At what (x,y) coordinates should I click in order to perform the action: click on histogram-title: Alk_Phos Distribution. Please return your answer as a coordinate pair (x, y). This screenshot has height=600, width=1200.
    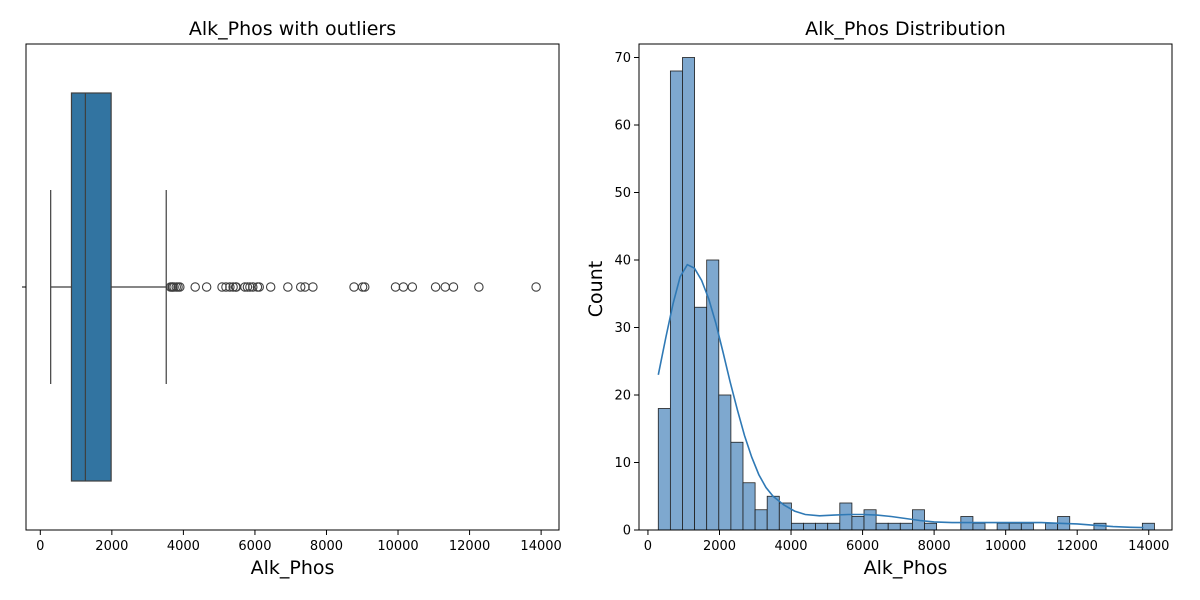
    Looking at the image, I should click on (905, 29).